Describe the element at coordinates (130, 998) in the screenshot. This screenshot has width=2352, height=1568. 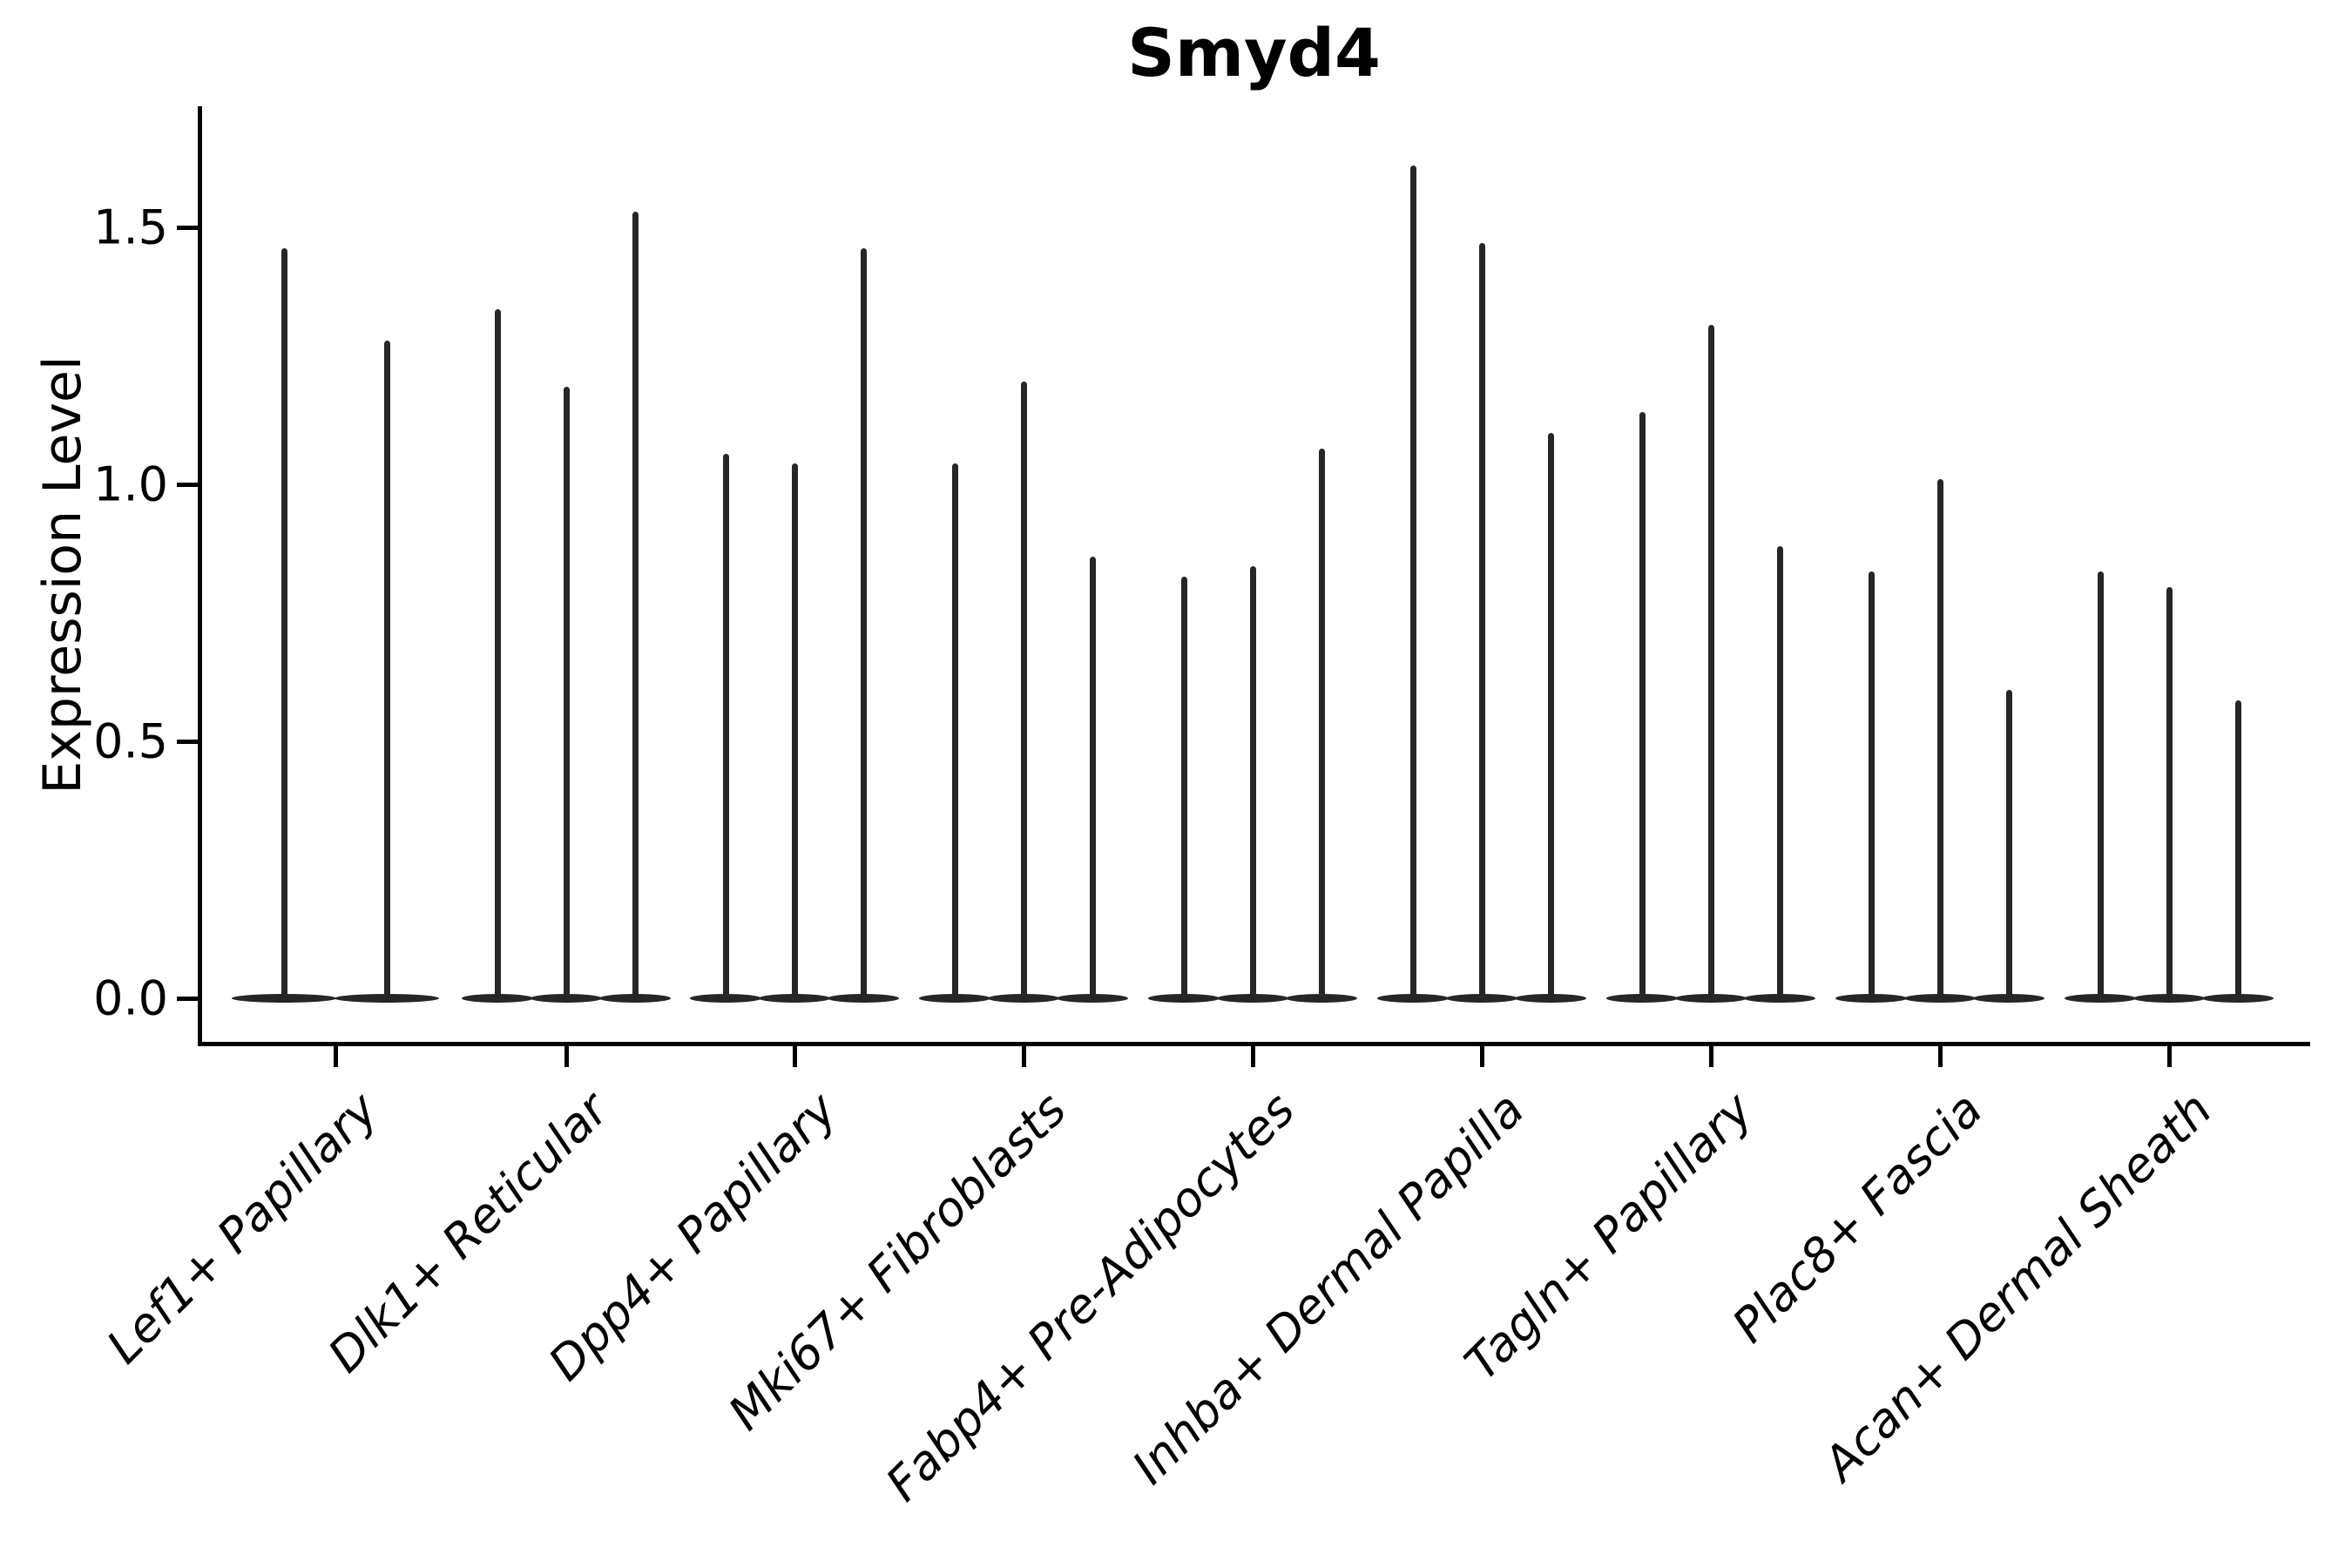
I see `y-tick-label: 0.0` at that location.